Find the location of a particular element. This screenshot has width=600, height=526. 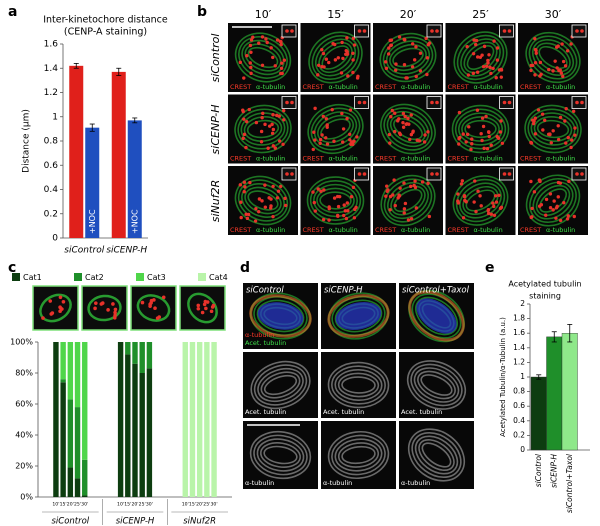

column-label: siCENP-H is located at coordinates (343, 291).